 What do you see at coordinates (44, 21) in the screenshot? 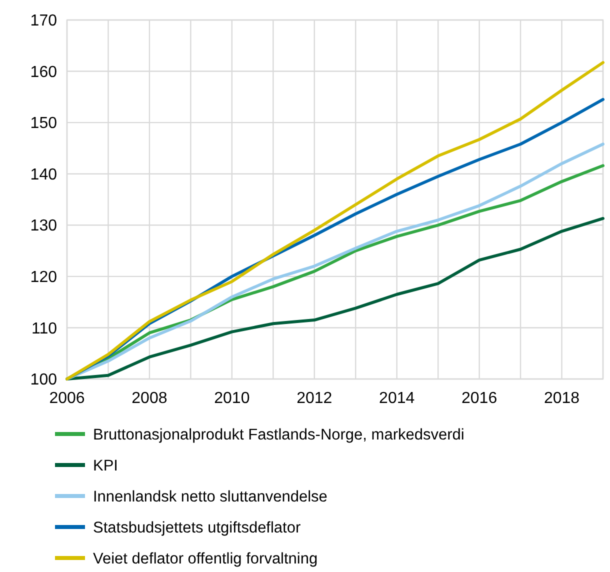
I see `y-tick-label: 170` at bounding box center [44, 21].